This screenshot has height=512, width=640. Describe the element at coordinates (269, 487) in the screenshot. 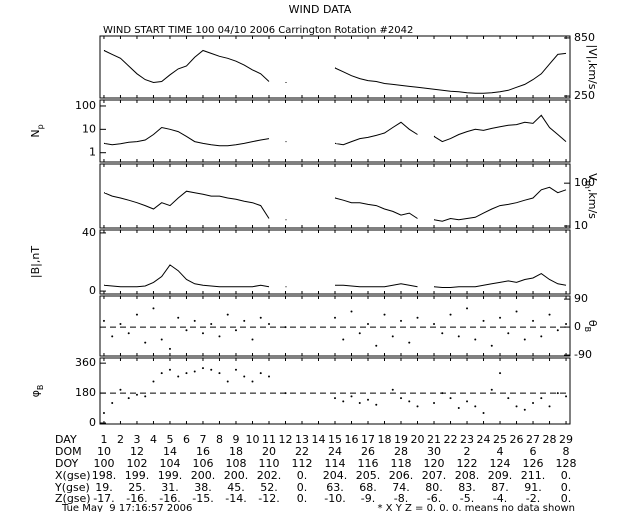

I see `table-cell: 52.` at that location.